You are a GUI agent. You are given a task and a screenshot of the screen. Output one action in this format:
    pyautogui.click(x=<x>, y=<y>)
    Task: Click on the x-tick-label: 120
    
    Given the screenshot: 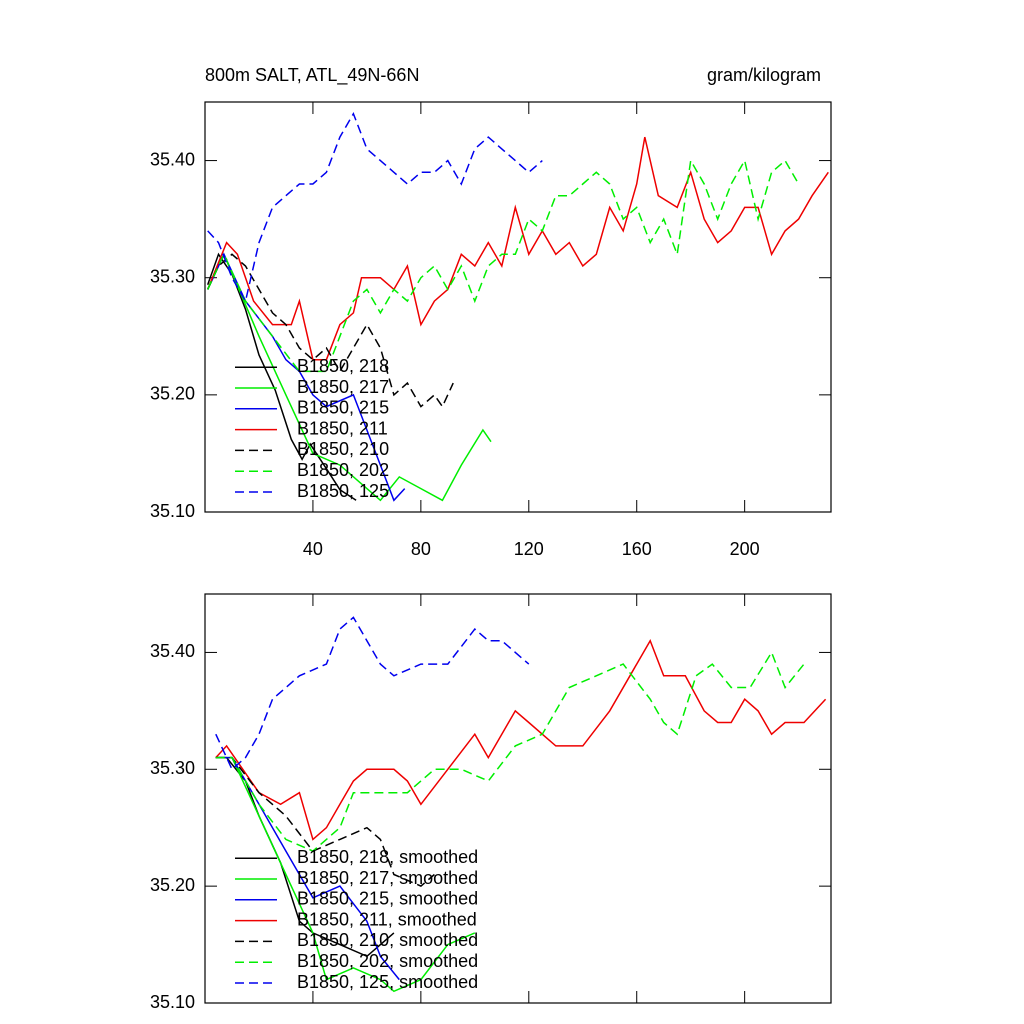 What is the action you would take?
    pyautogui.click(x=529, y=549)
    